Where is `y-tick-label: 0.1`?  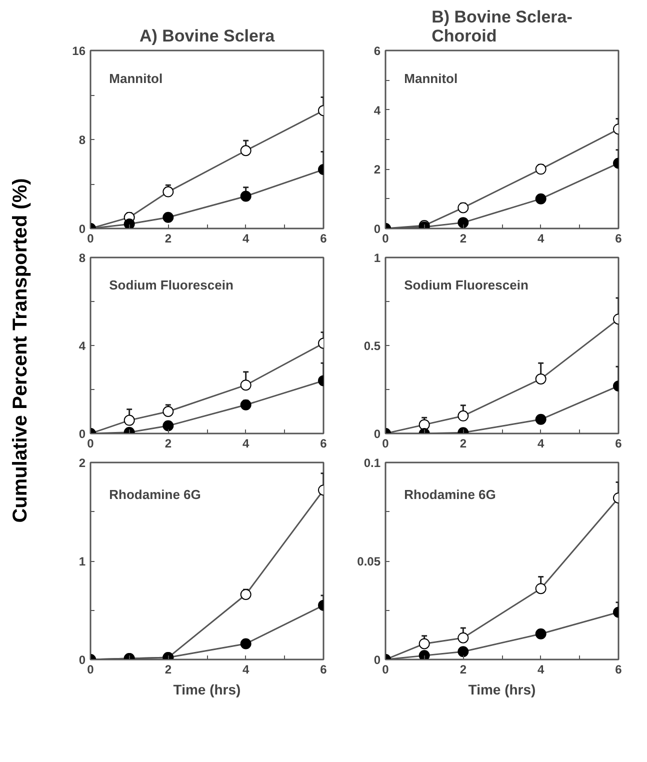
y-tick-label: 0.1 is located at coordinates (372, 463).